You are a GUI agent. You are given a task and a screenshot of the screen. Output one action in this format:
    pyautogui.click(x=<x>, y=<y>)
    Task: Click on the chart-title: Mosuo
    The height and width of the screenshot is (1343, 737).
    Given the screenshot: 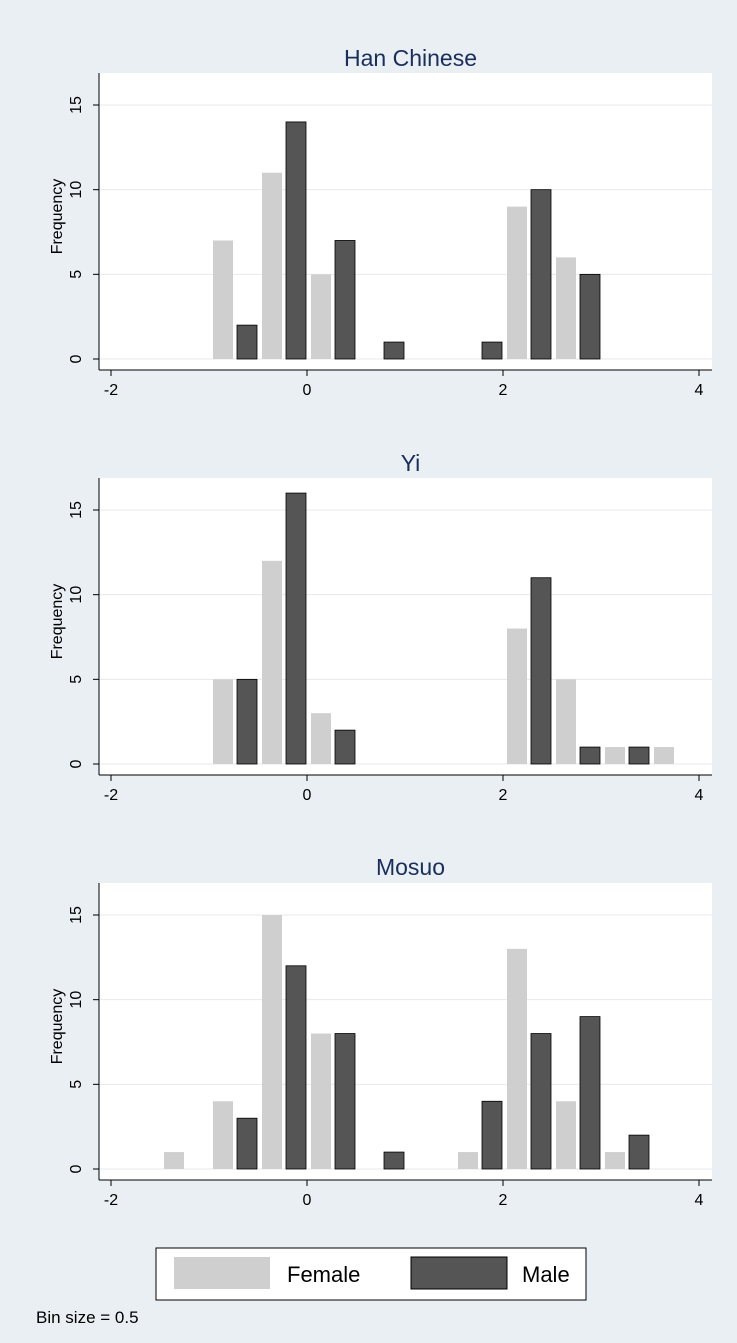 What is the action you would take?
    pyautogui.click(x=410, y=867)
    